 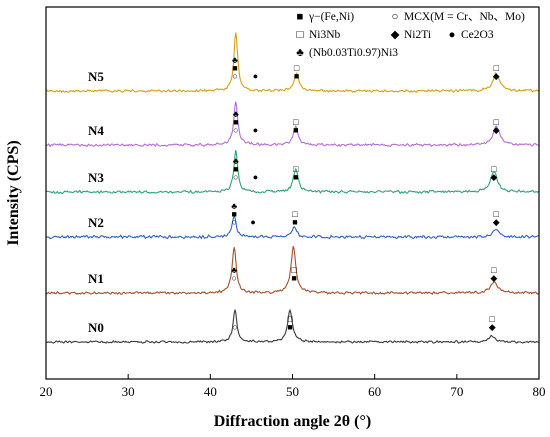 I want to click on series-line-n1, so click(x=292, y=271).